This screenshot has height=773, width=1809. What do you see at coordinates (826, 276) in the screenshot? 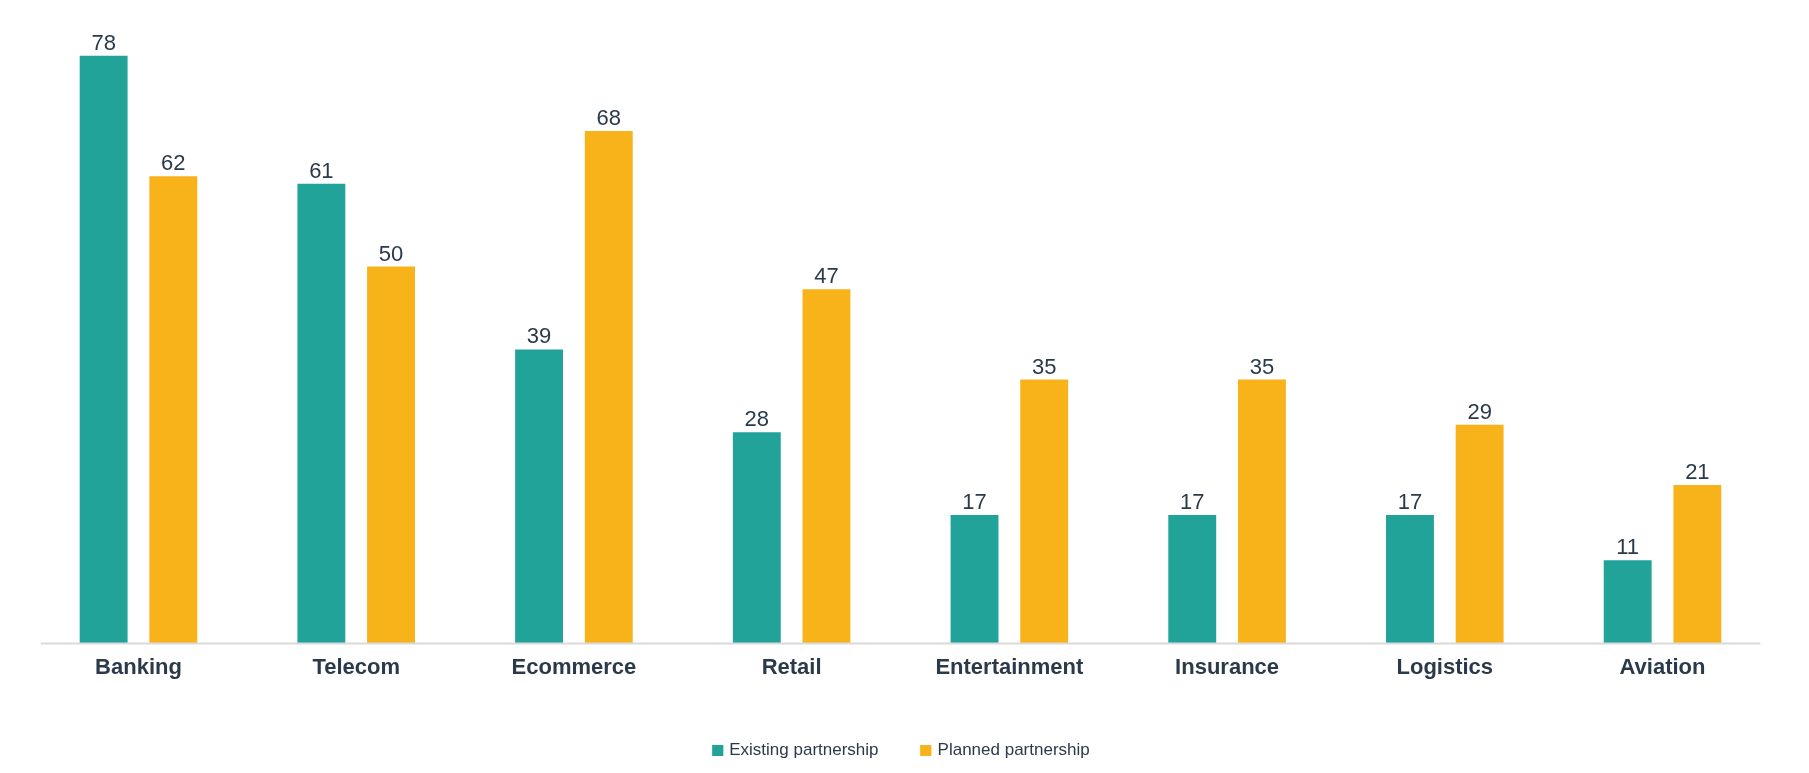
I see `data-label: 47` at bounding box center [826, 276].